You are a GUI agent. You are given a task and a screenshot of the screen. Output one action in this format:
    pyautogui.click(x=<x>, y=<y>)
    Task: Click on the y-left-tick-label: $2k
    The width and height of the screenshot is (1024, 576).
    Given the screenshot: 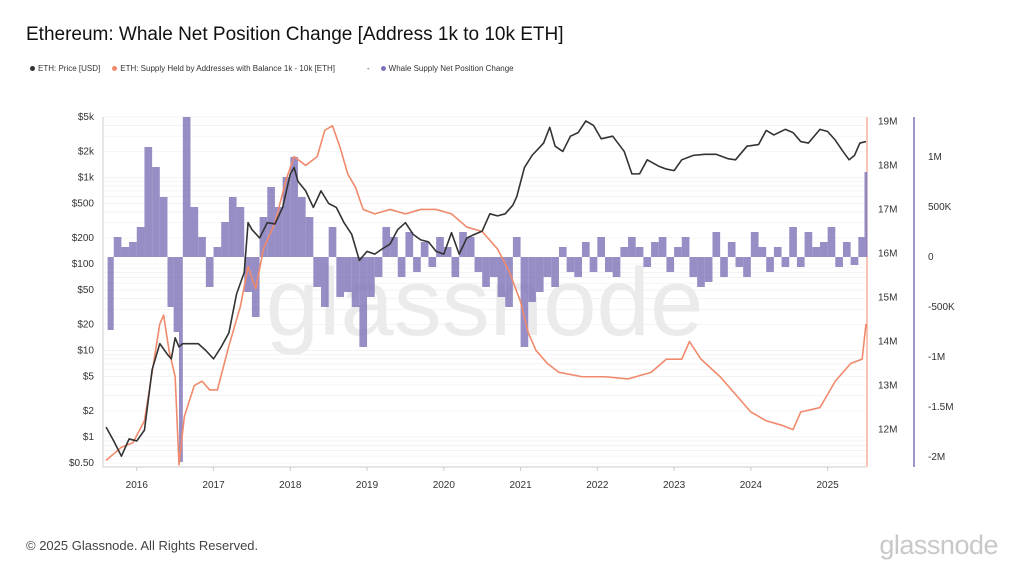 What is the action you would take?
    pyautogui.click(x=86, y=151)
    